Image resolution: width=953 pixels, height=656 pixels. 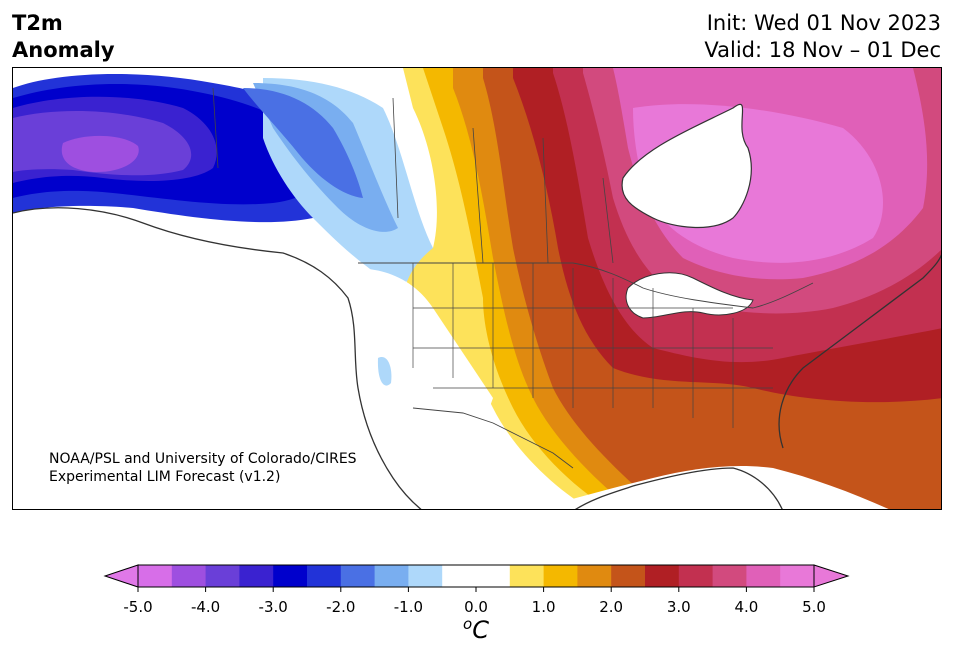 What do you see at coordinates (822, 50) in the screenshot?
I see `valid-date: Valid: 18 Nov – 01 Dec` at bounding box center [822, 50].